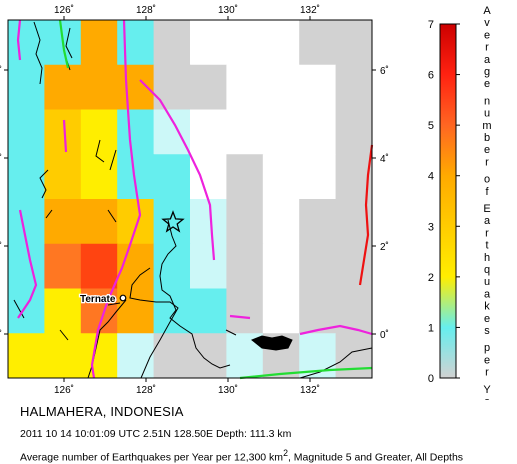 This screenshot has height=464, width=517. Describe the element at coordinates (384, 71) in the screenshot. I see `lat-label-right: 6˚` at that location.